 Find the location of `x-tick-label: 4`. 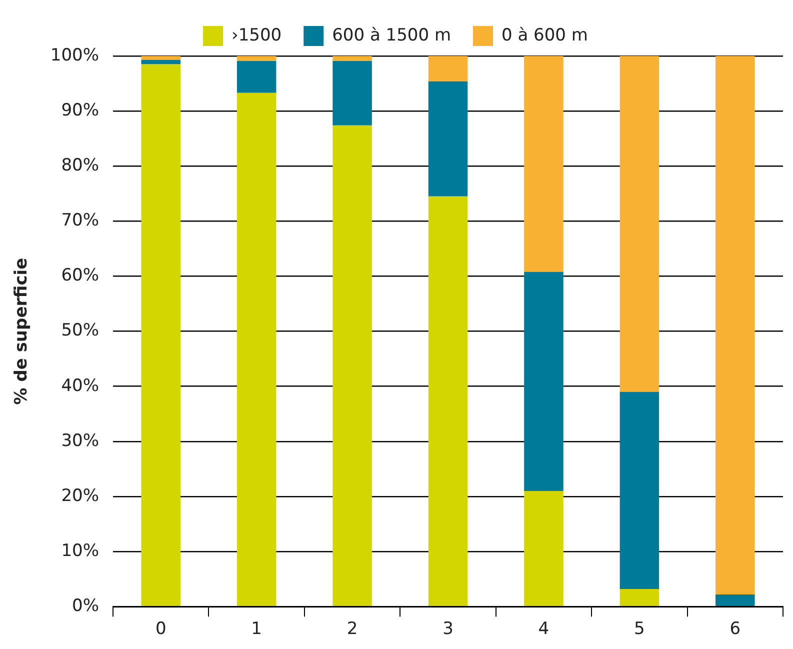

x-tick-label: 4 is located at coordinates (544, 629).